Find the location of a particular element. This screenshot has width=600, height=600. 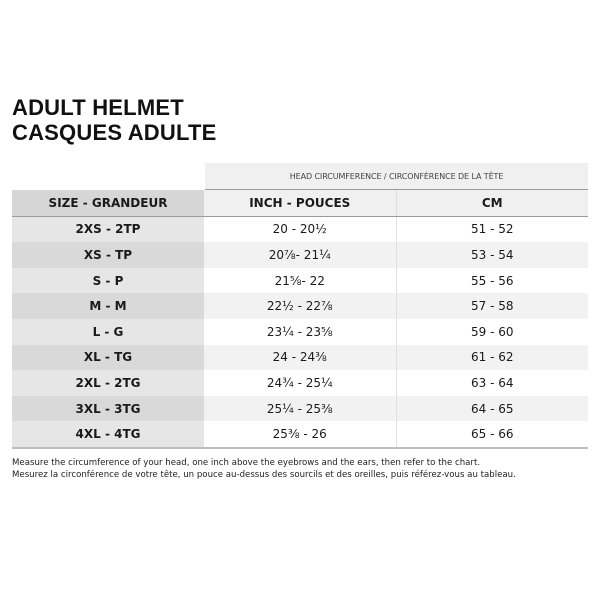

cm-cell: 59 - 60 is located at coordinates (492, 331).